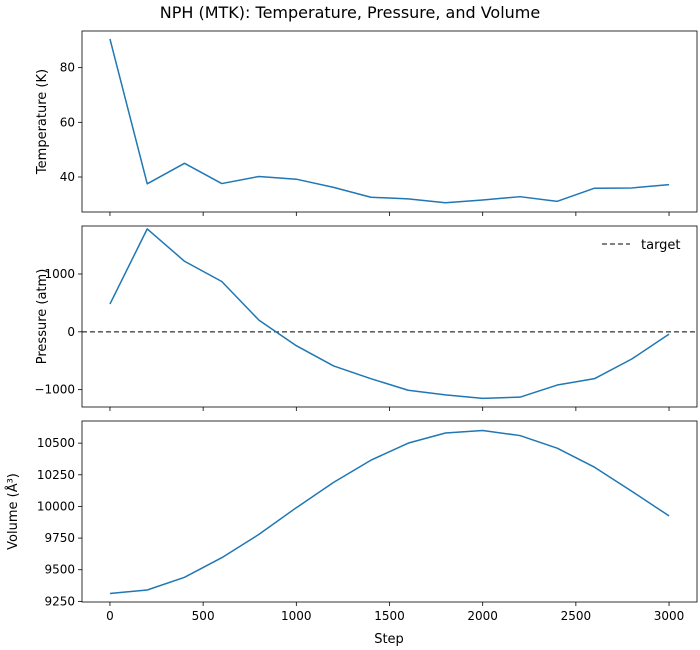 Image resolution: width=700 pixels, height=650 pixels. What do you see at coordinates (59, 538) in the screenshot?
I see `y-tick-label: 9750` at bounding box center [59, 538].